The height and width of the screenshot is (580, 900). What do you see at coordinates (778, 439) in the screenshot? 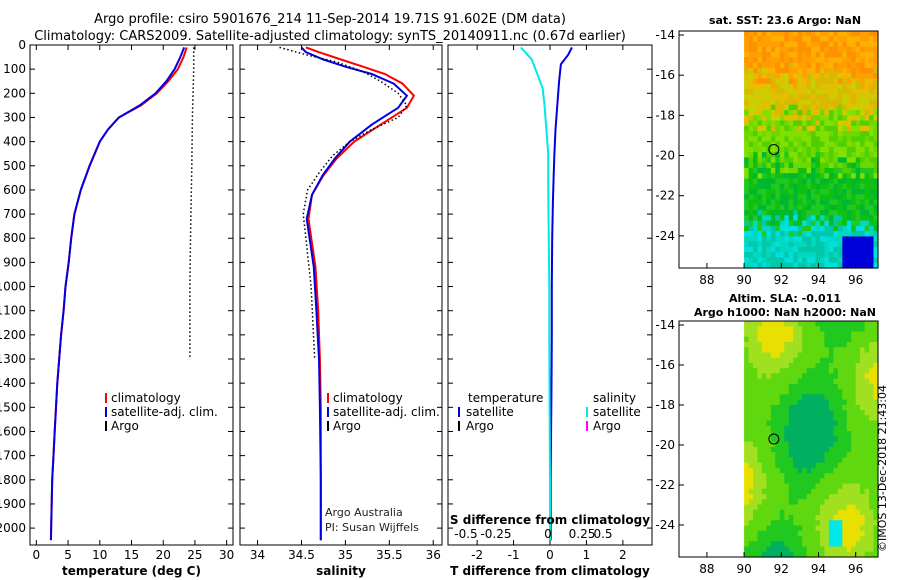
I see `sla-map-frame` at bounding box center [778, 439].